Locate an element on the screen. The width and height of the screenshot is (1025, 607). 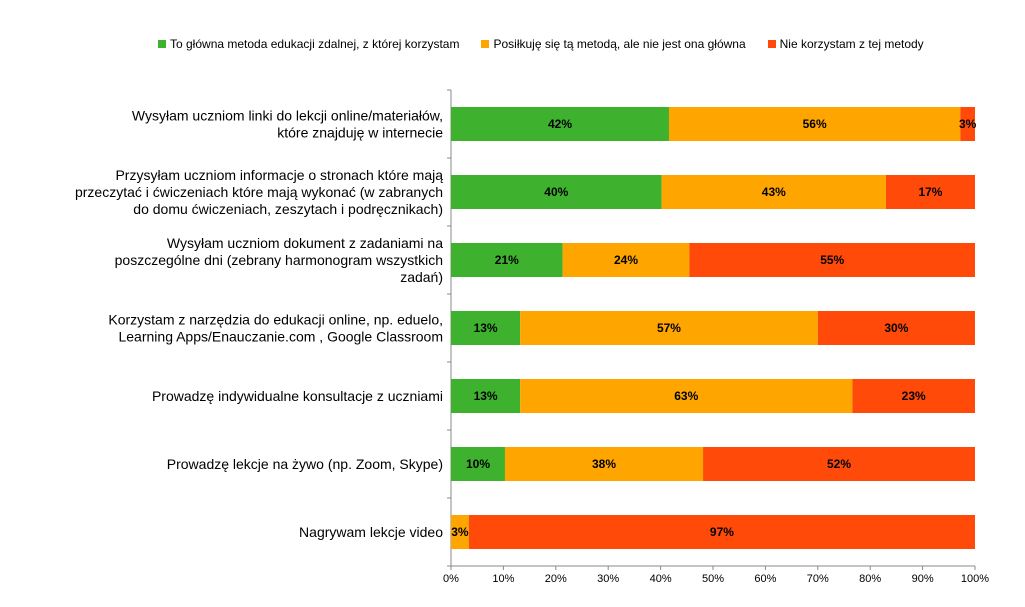
legend-item: Nie korzystam z tej metody is located at coordinates (845, 44).